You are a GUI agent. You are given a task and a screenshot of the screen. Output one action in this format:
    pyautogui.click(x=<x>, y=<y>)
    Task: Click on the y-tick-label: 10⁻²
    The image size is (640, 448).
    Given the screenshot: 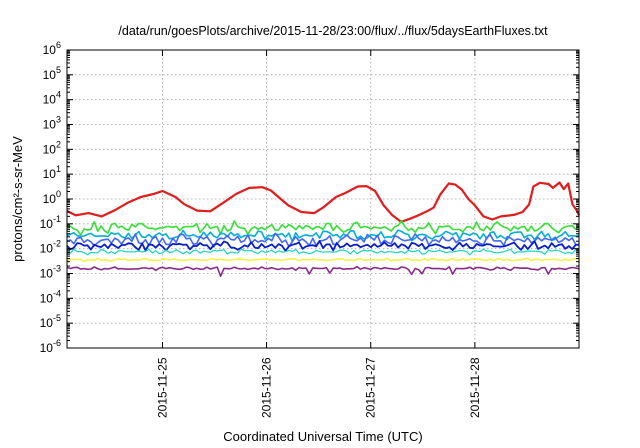 What is the action you would take?
    pyautogui.click(x=50, y=247)
    